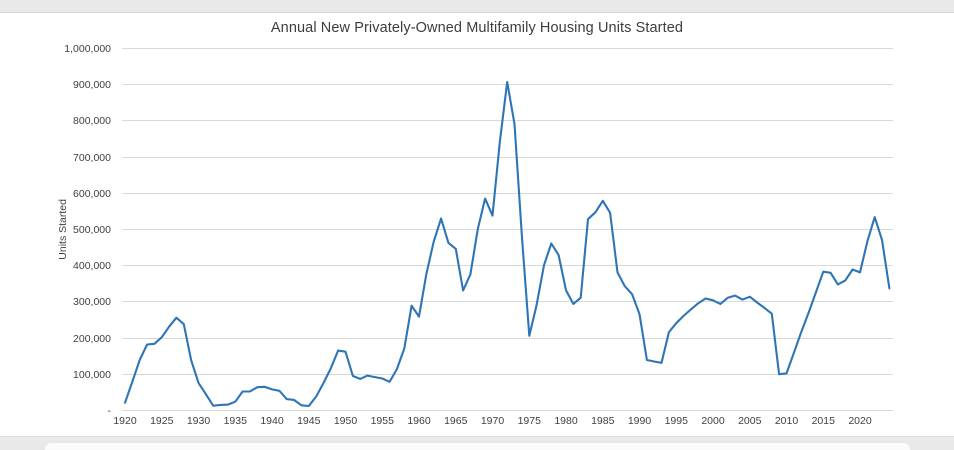  Describe the element at coordinates (477, 446) in the screenshot. I see `next-section-card-edge` at that location.